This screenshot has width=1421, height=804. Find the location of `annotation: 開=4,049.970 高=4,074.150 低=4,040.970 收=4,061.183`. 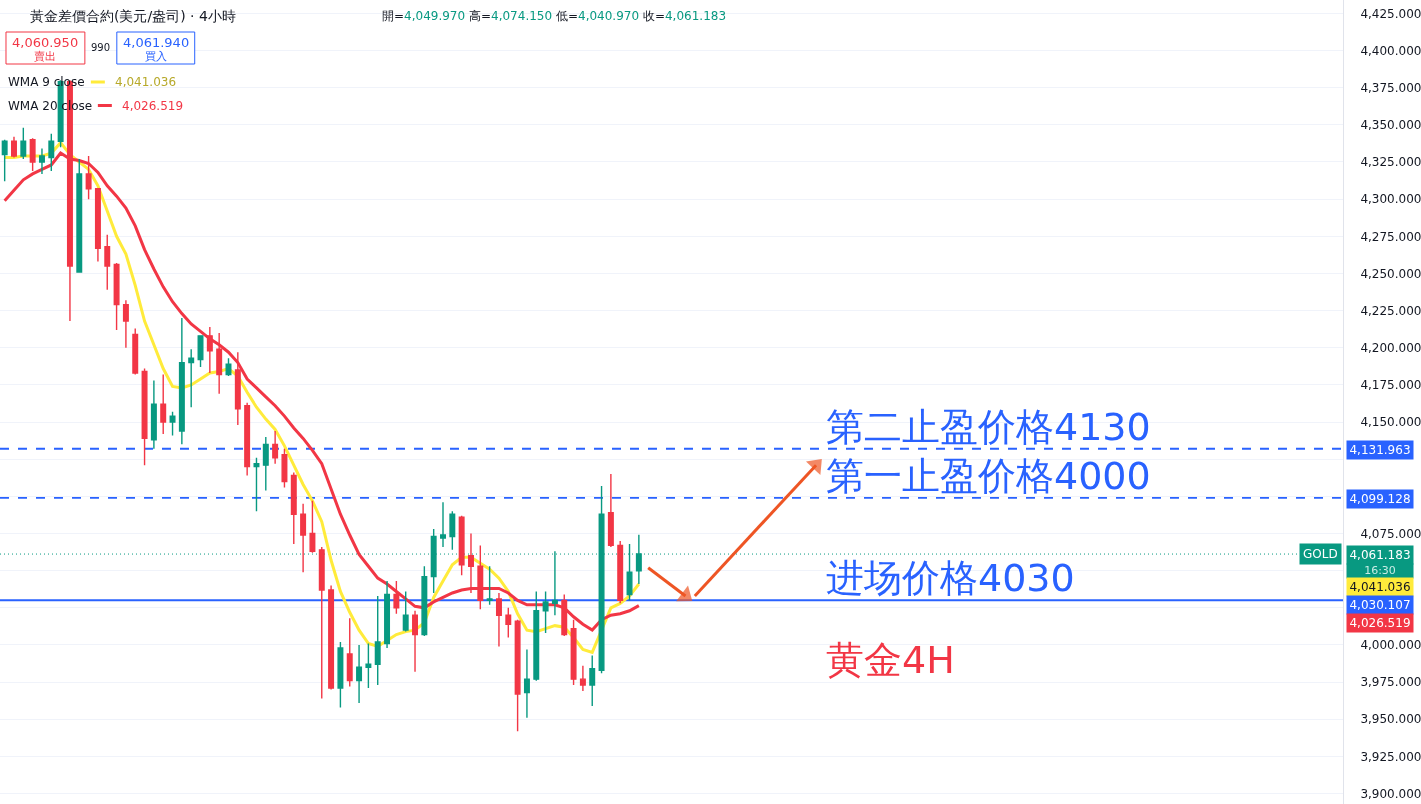

annotation: 開=4,049.970 高=4,074.150 低=4,040.970 收=4,061.183 is located at coordinates (554, 16).